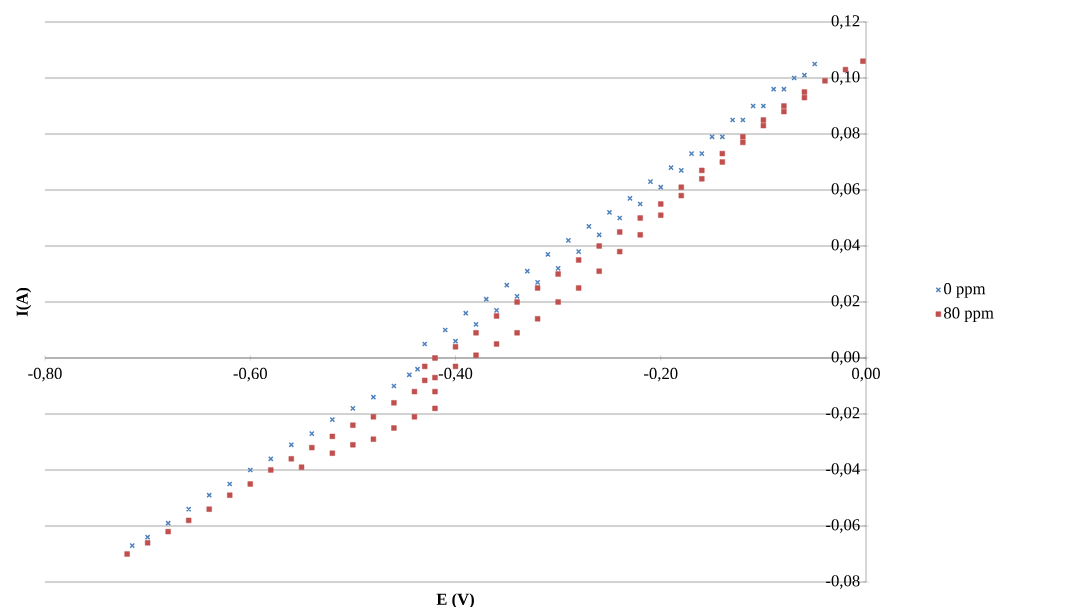 The width and height of the screenshot is (1073, 607). Describe the element at coordinates (843, 582) in the screenshot. I see `y-tick-label: -0,08` at that location.